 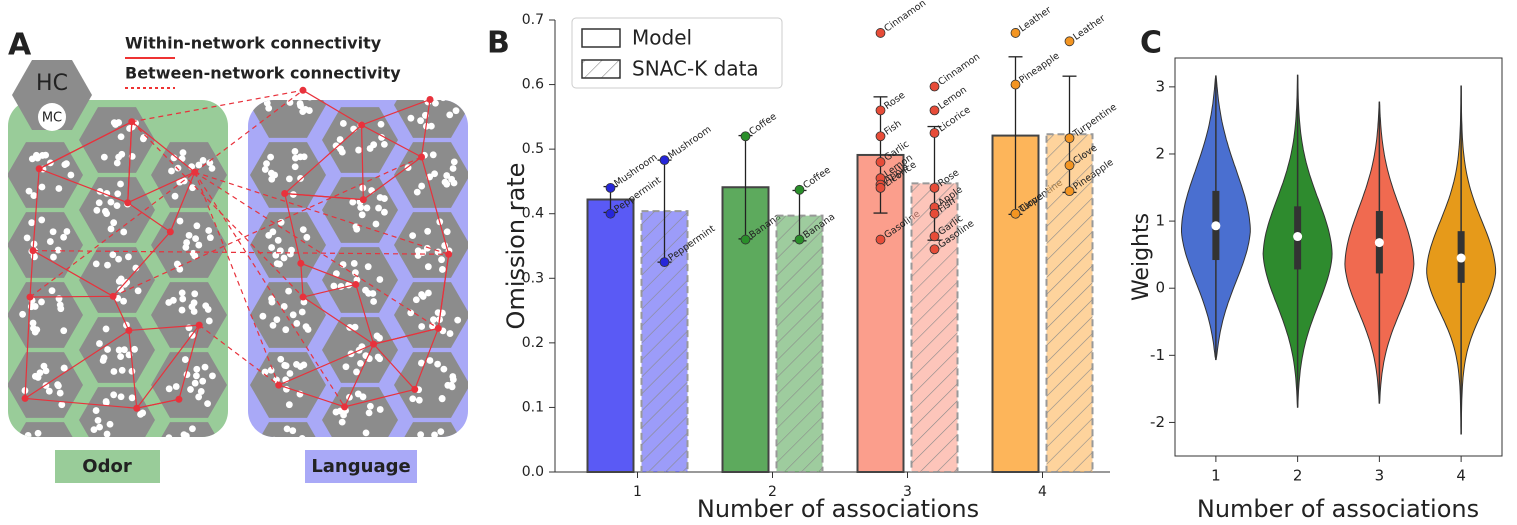 I want to click on x-tick-label: 3, so click(x=907, y=492).